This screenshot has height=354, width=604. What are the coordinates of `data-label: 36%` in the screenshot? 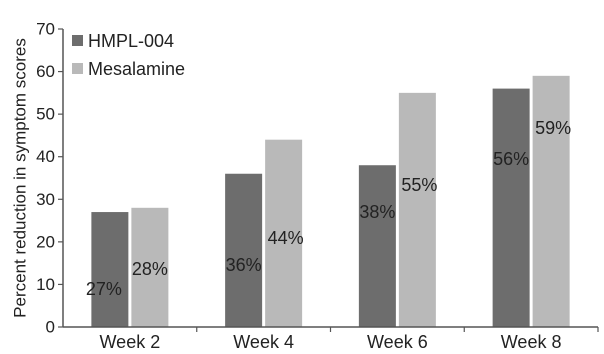 It's located at (244, 265).